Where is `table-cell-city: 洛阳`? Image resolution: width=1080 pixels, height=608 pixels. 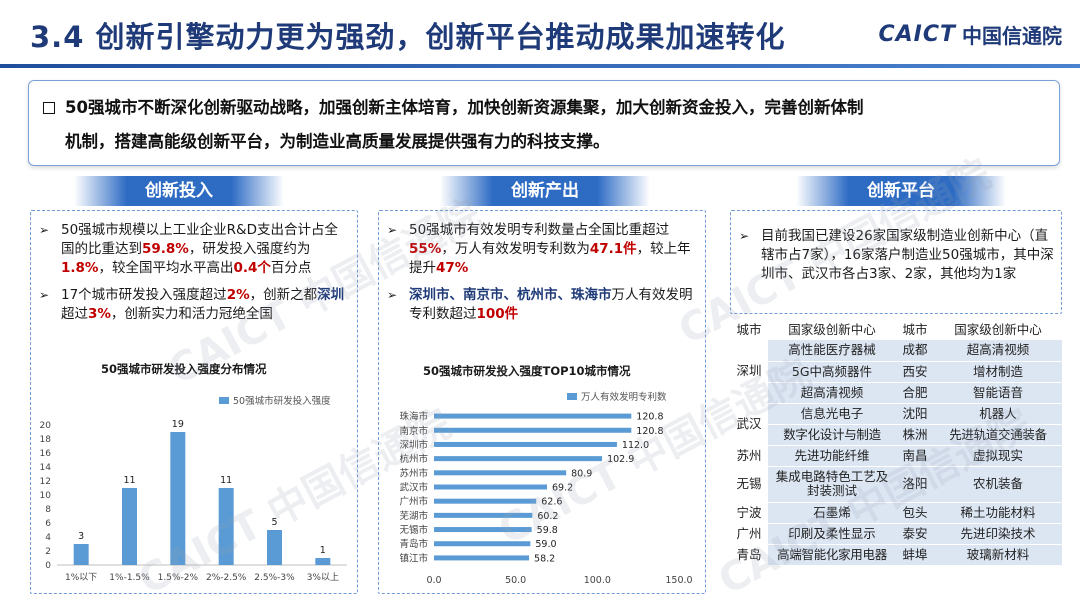
table-cell-city: 洛阳 is located at coordinates (915, 484).